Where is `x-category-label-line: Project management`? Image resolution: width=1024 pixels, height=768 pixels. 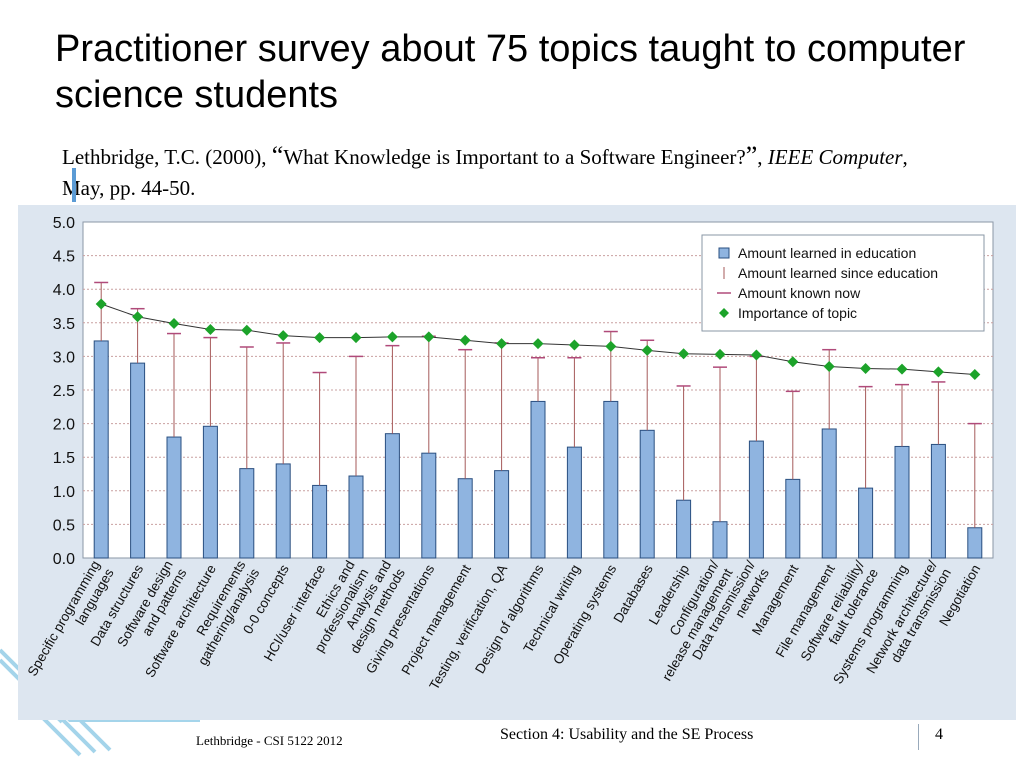
x-category-label-line: Project management is located at coordinates (436, 620).